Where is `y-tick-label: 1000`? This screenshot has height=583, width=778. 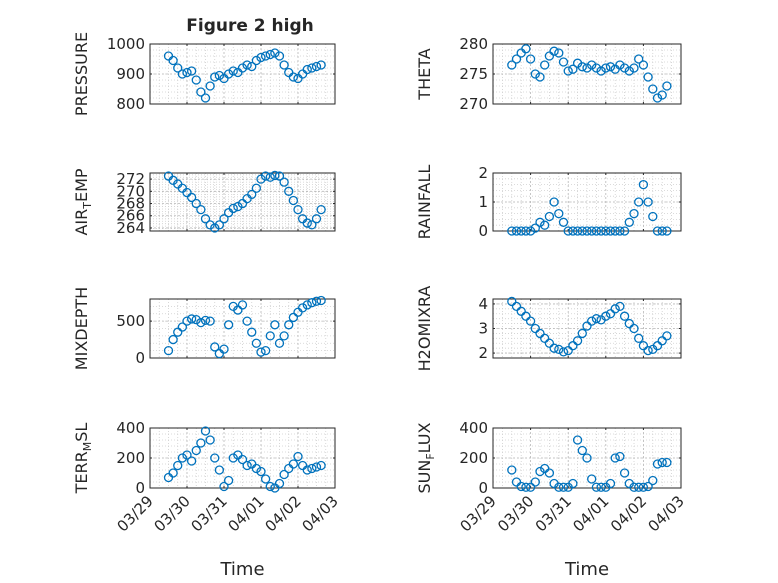
y-tick-label: 1000 is located at coordinates (126, 44).